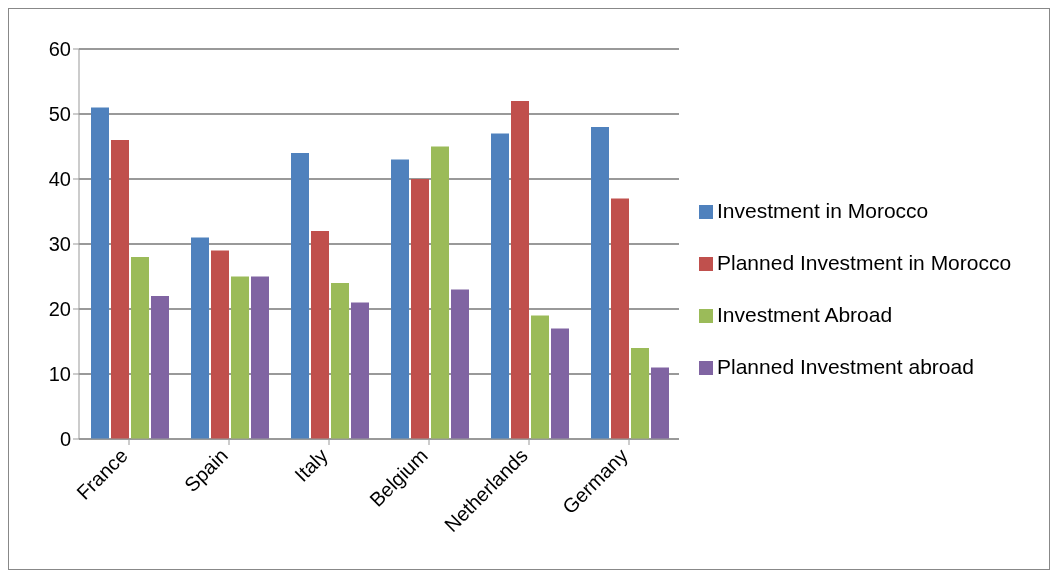  I want to click on y-tick-label: 20, so click(59, 309).